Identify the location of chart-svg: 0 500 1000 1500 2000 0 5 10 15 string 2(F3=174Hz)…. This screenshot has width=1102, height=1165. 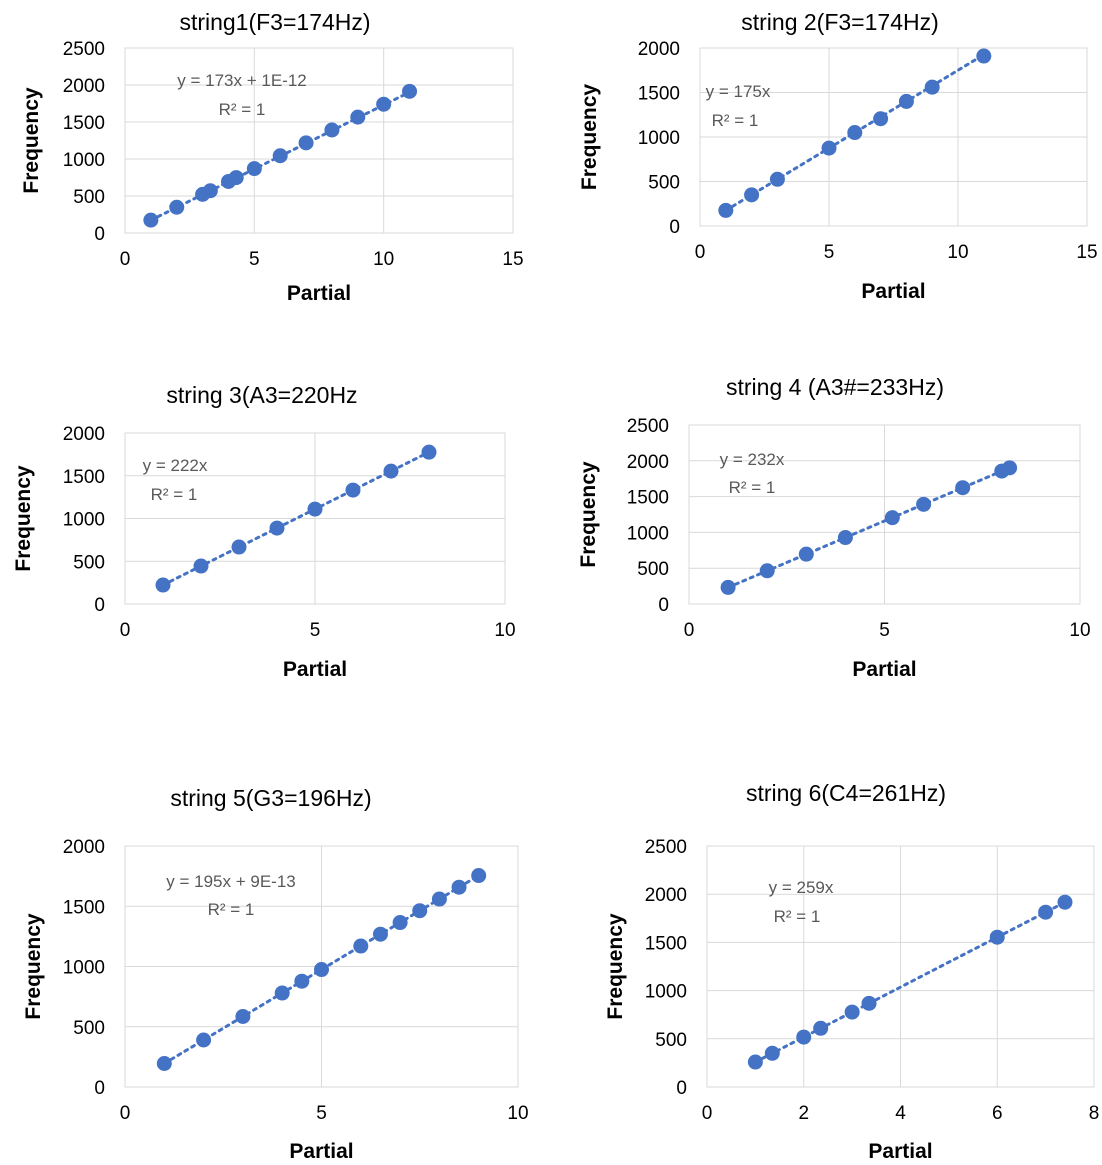
(838, 156).